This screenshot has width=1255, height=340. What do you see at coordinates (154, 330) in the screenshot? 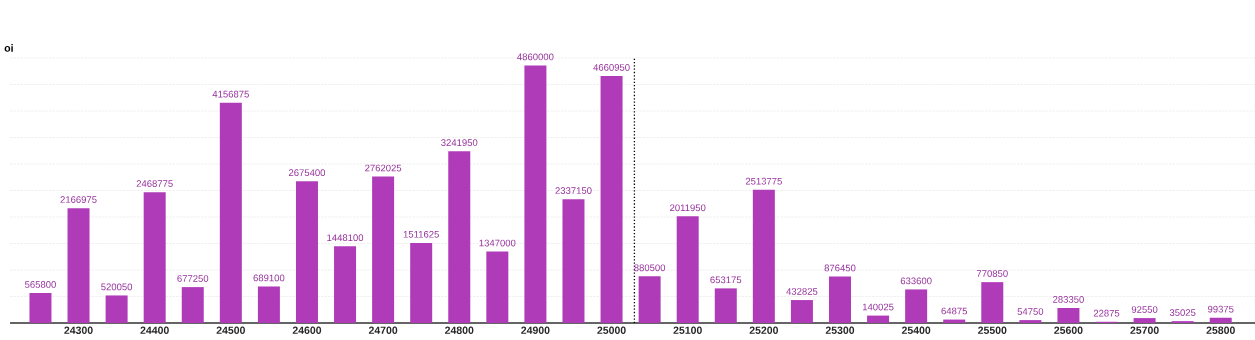
I see `x-tick-label: 24400` at bounding box center [154, 330].